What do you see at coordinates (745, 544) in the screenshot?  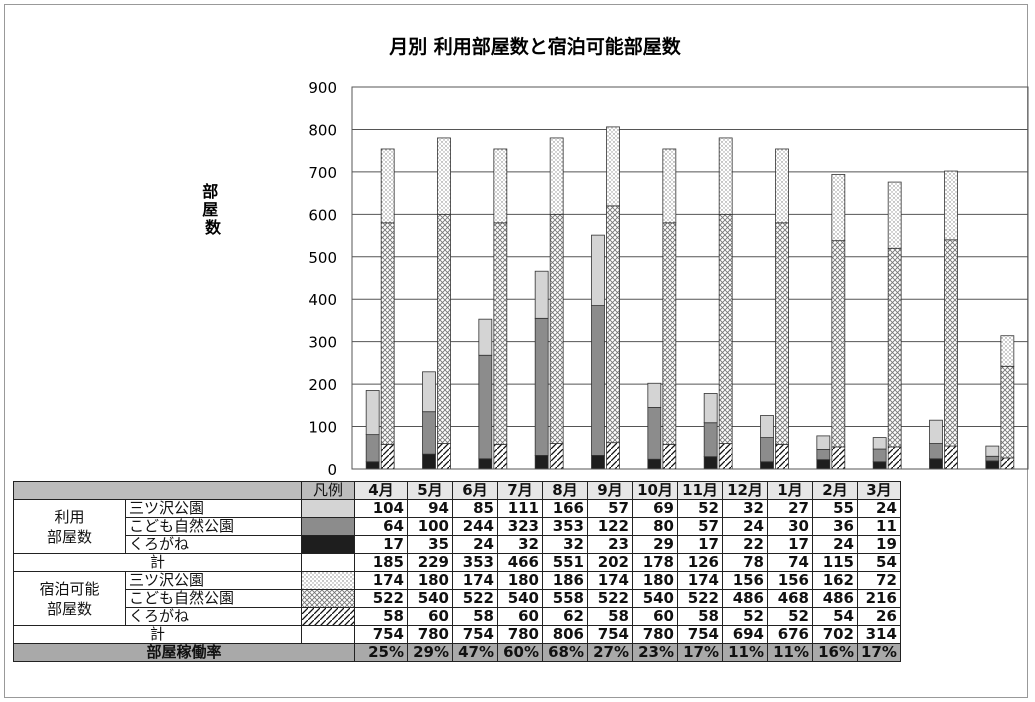 I see `cell-used-2-8: 22` at bounding box center [745, 544].